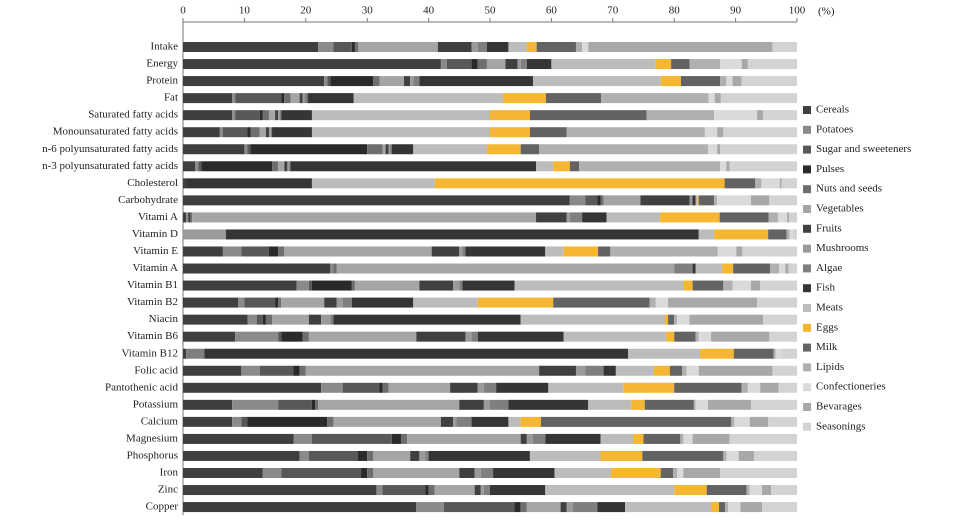 This screenshot has width=960, height=525. Describe the element at coordinates (829, 228) in the screenshot. I see `legend-label: Fruits` at that location.